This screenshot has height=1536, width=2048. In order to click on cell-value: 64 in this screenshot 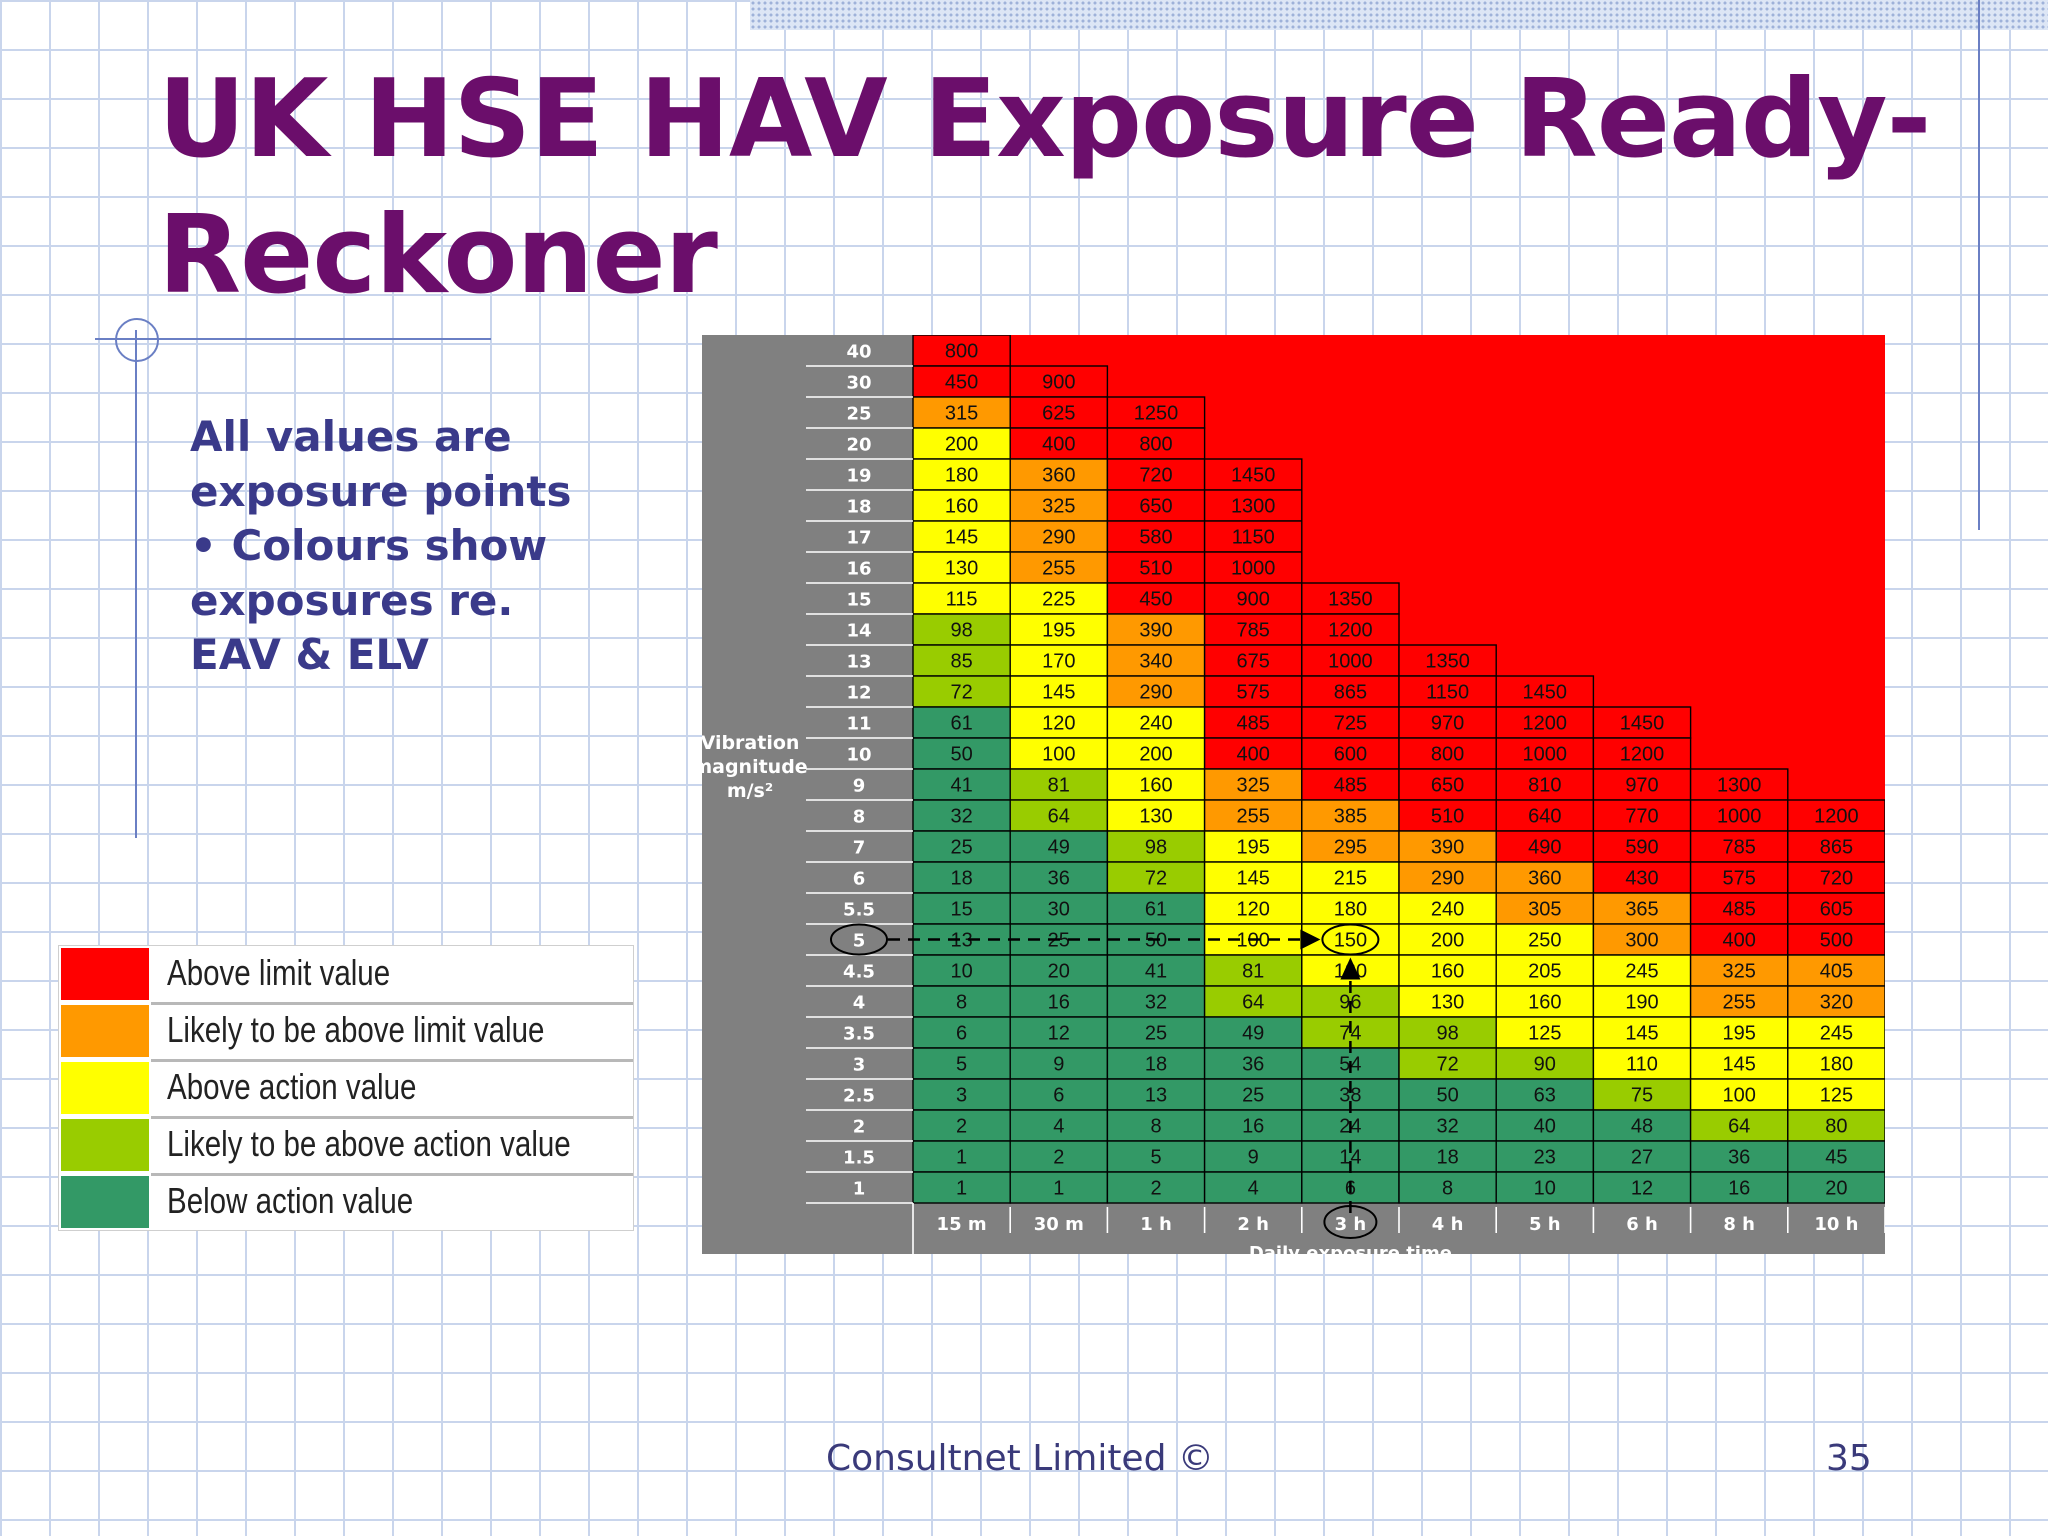, I will do `click(1253, 1003)`.